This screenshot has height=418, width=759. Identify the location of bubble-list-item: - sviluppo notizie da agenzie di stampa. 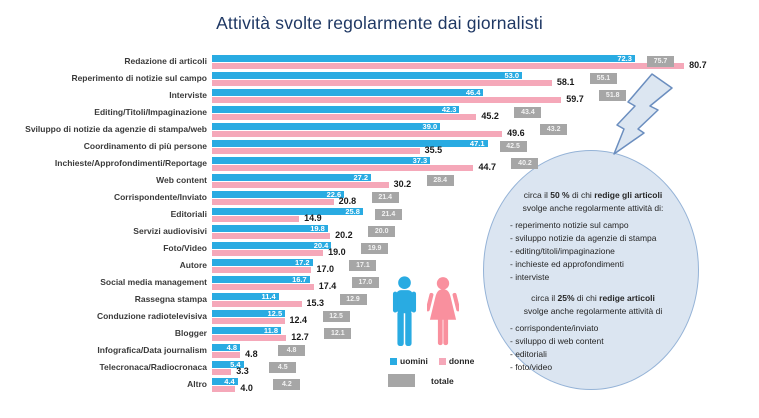
(583, 238).